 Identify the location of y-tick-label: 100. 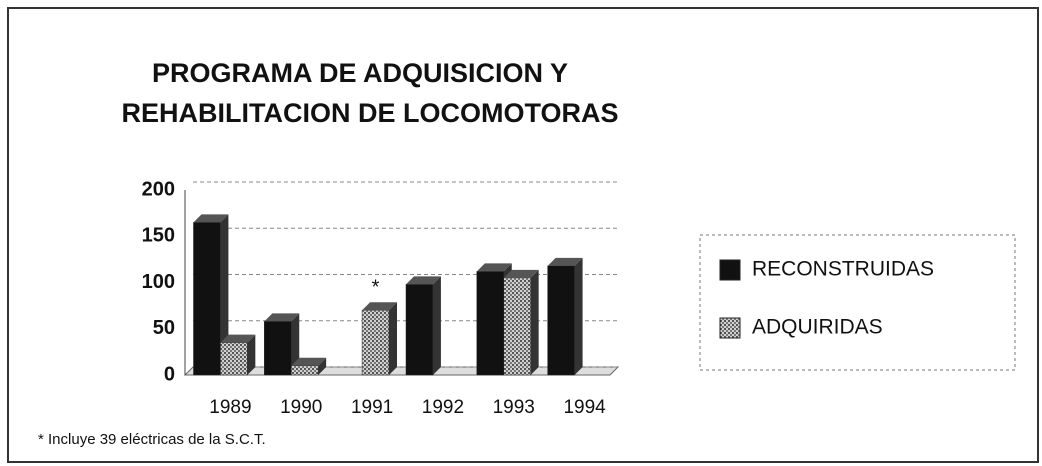
(158, 282).